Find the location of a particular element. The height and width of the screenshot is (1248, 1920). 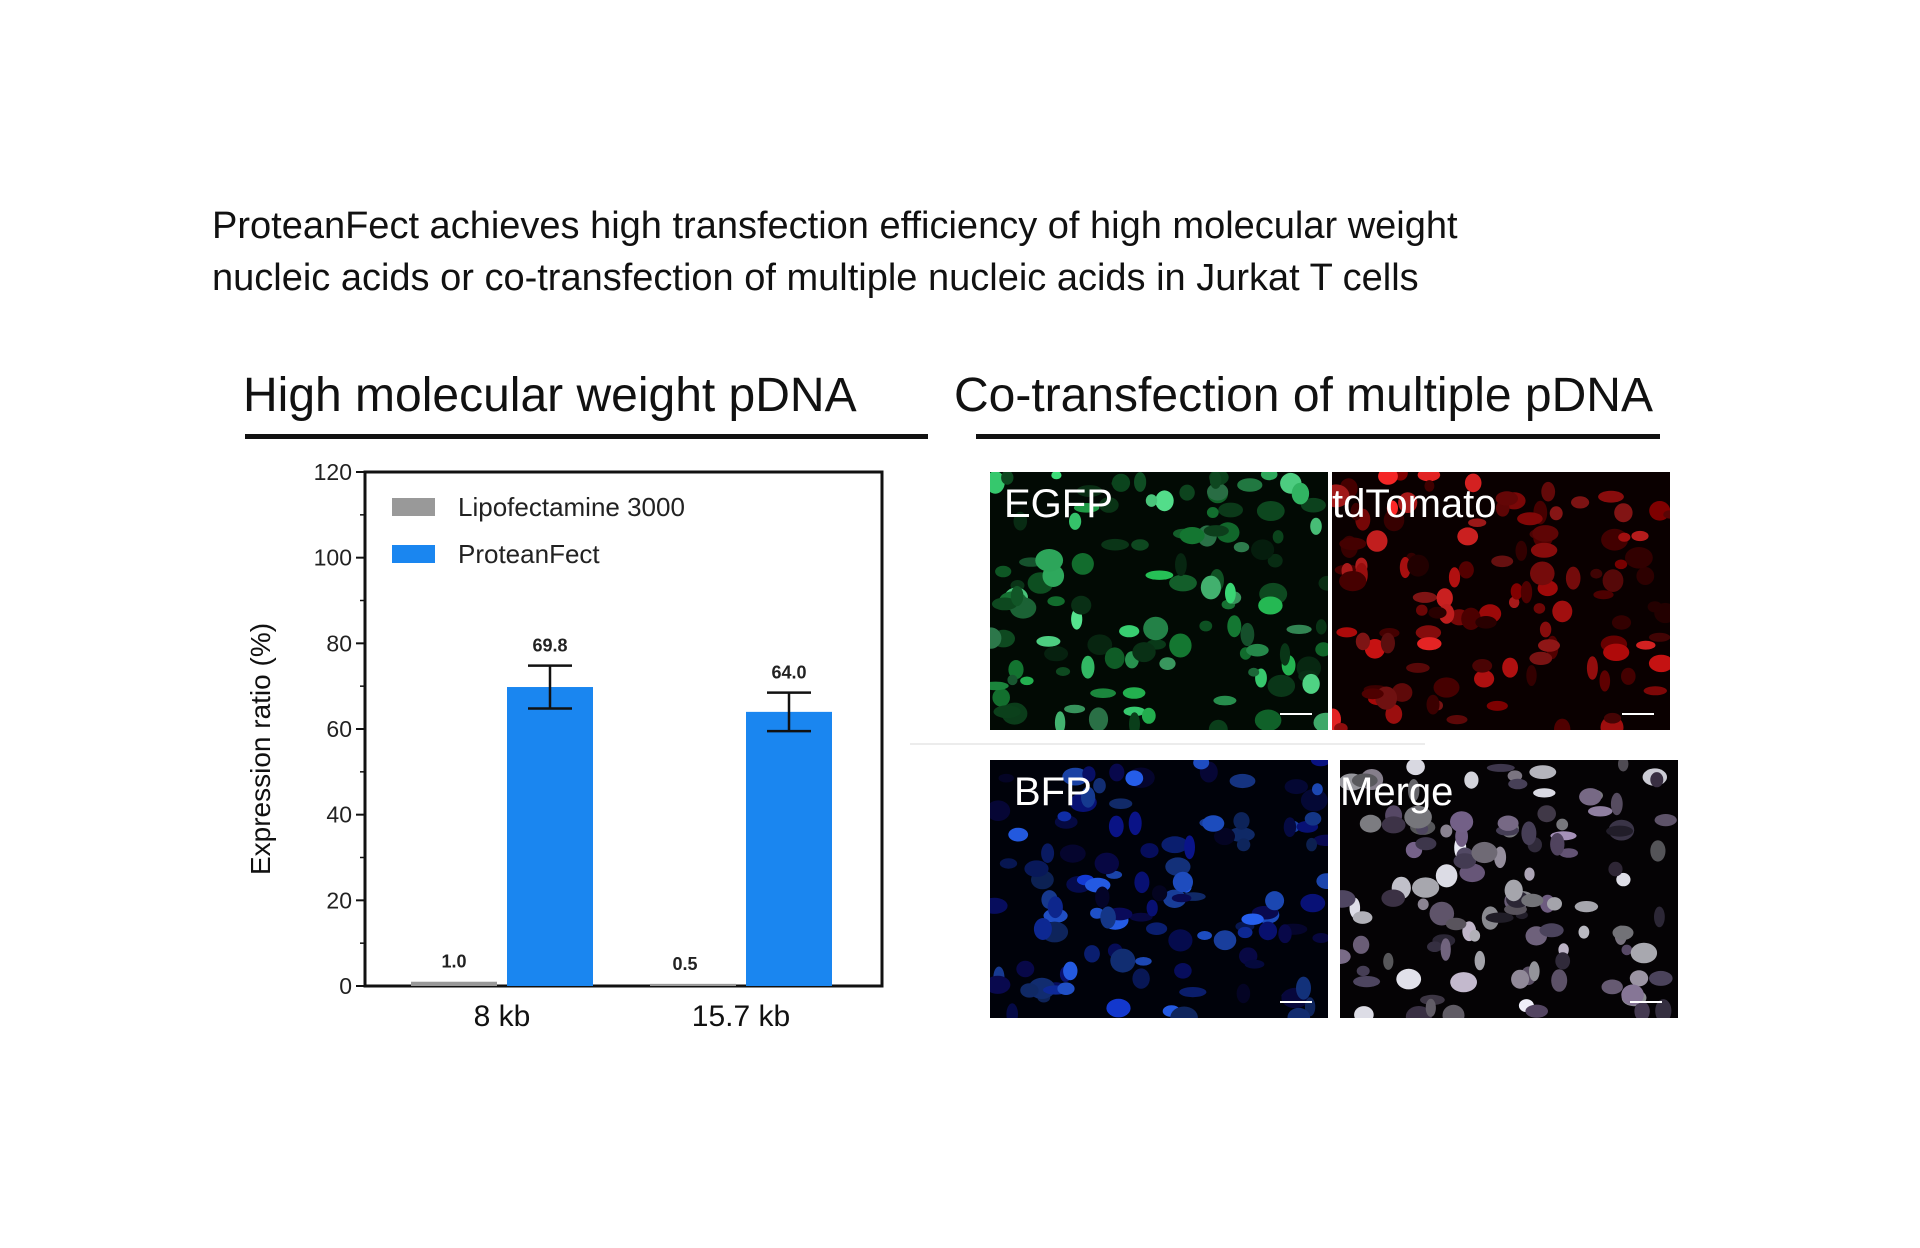

egfp-micrograph: EGFP is located at coordinates (1159, 601).